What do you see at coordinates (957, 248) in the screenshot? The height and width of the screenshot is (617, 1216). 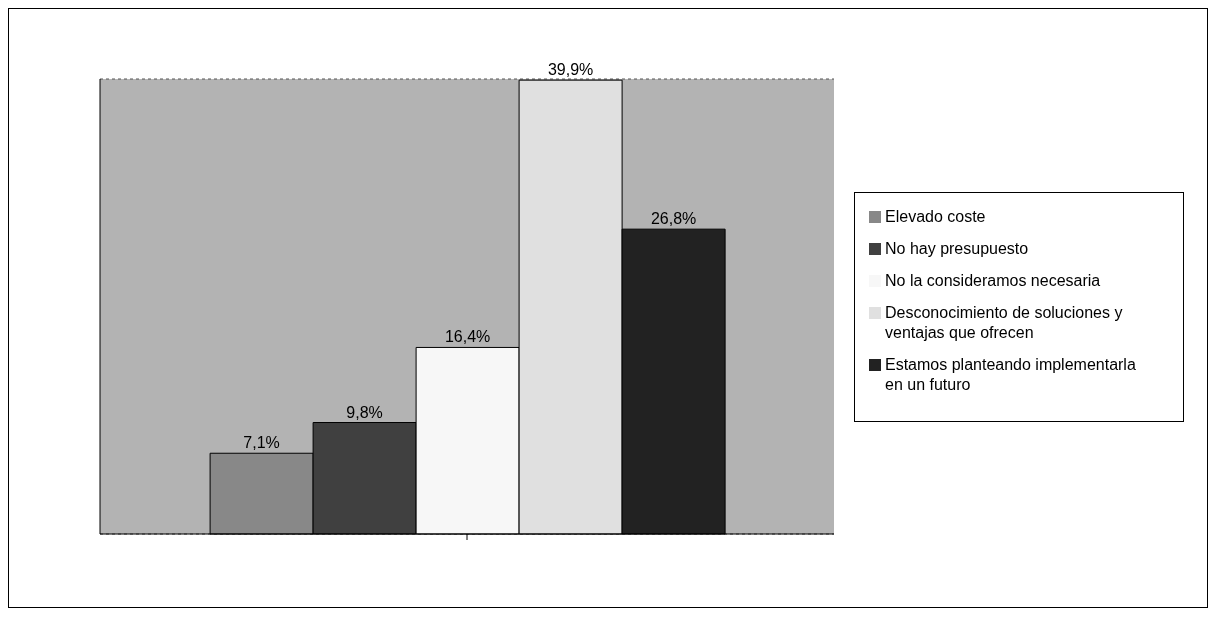 I see `legend-label: No hay presupuesto` at bounding box center [957, 248].